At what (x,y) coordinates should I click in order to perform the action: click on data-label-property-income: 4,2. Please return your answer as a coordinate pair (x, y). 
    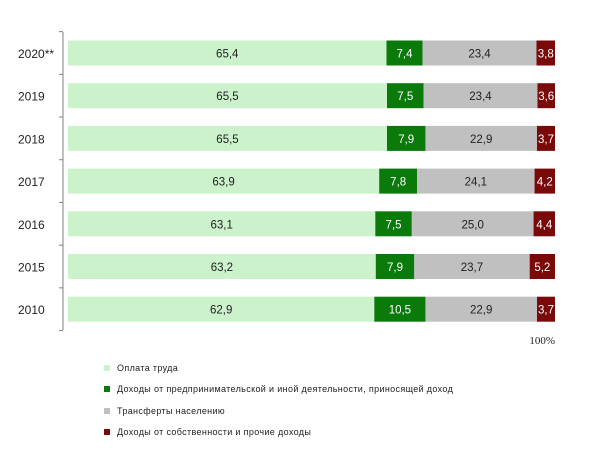
    Looking at the image, I should click on (545, 183).